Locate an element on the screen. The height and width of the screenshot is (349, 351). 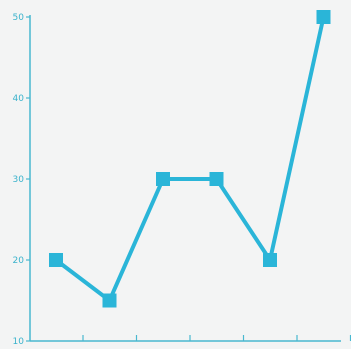
y-tick-label: 50 is located at coordinates (19, 18).